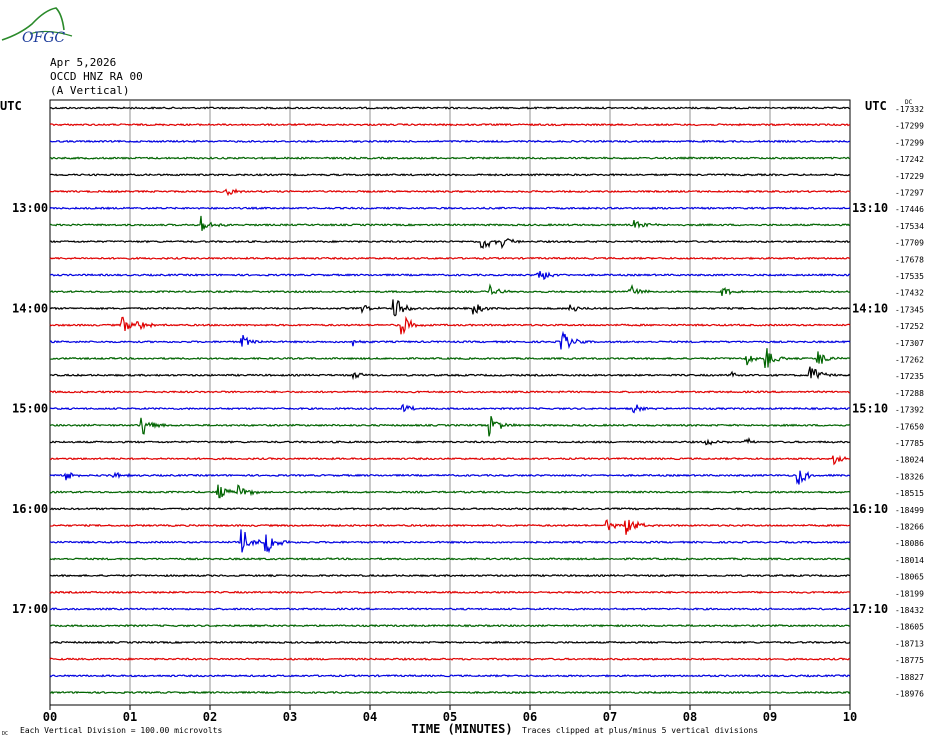 The height and width of the screenshot is (744, 930). What do you see at coordinates (210, 717) in the screenshot?
I see `x-tick-label-02: 02` at bounding box center [210, 717].